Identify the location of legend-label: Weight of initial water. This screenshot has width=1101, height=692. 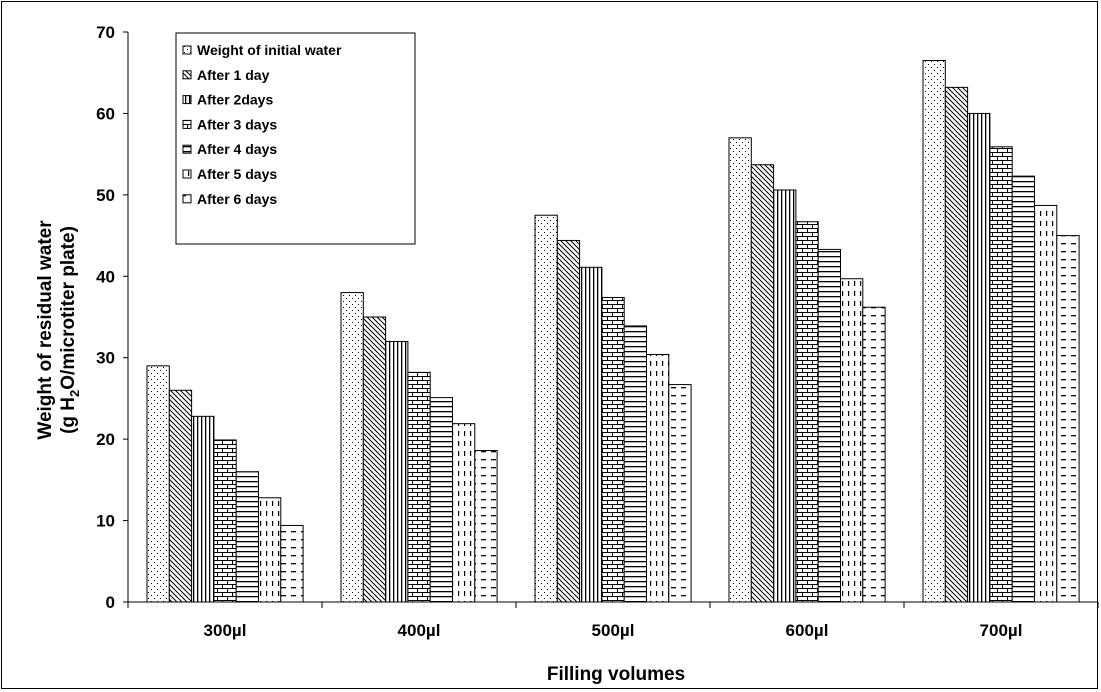
(269, 50).